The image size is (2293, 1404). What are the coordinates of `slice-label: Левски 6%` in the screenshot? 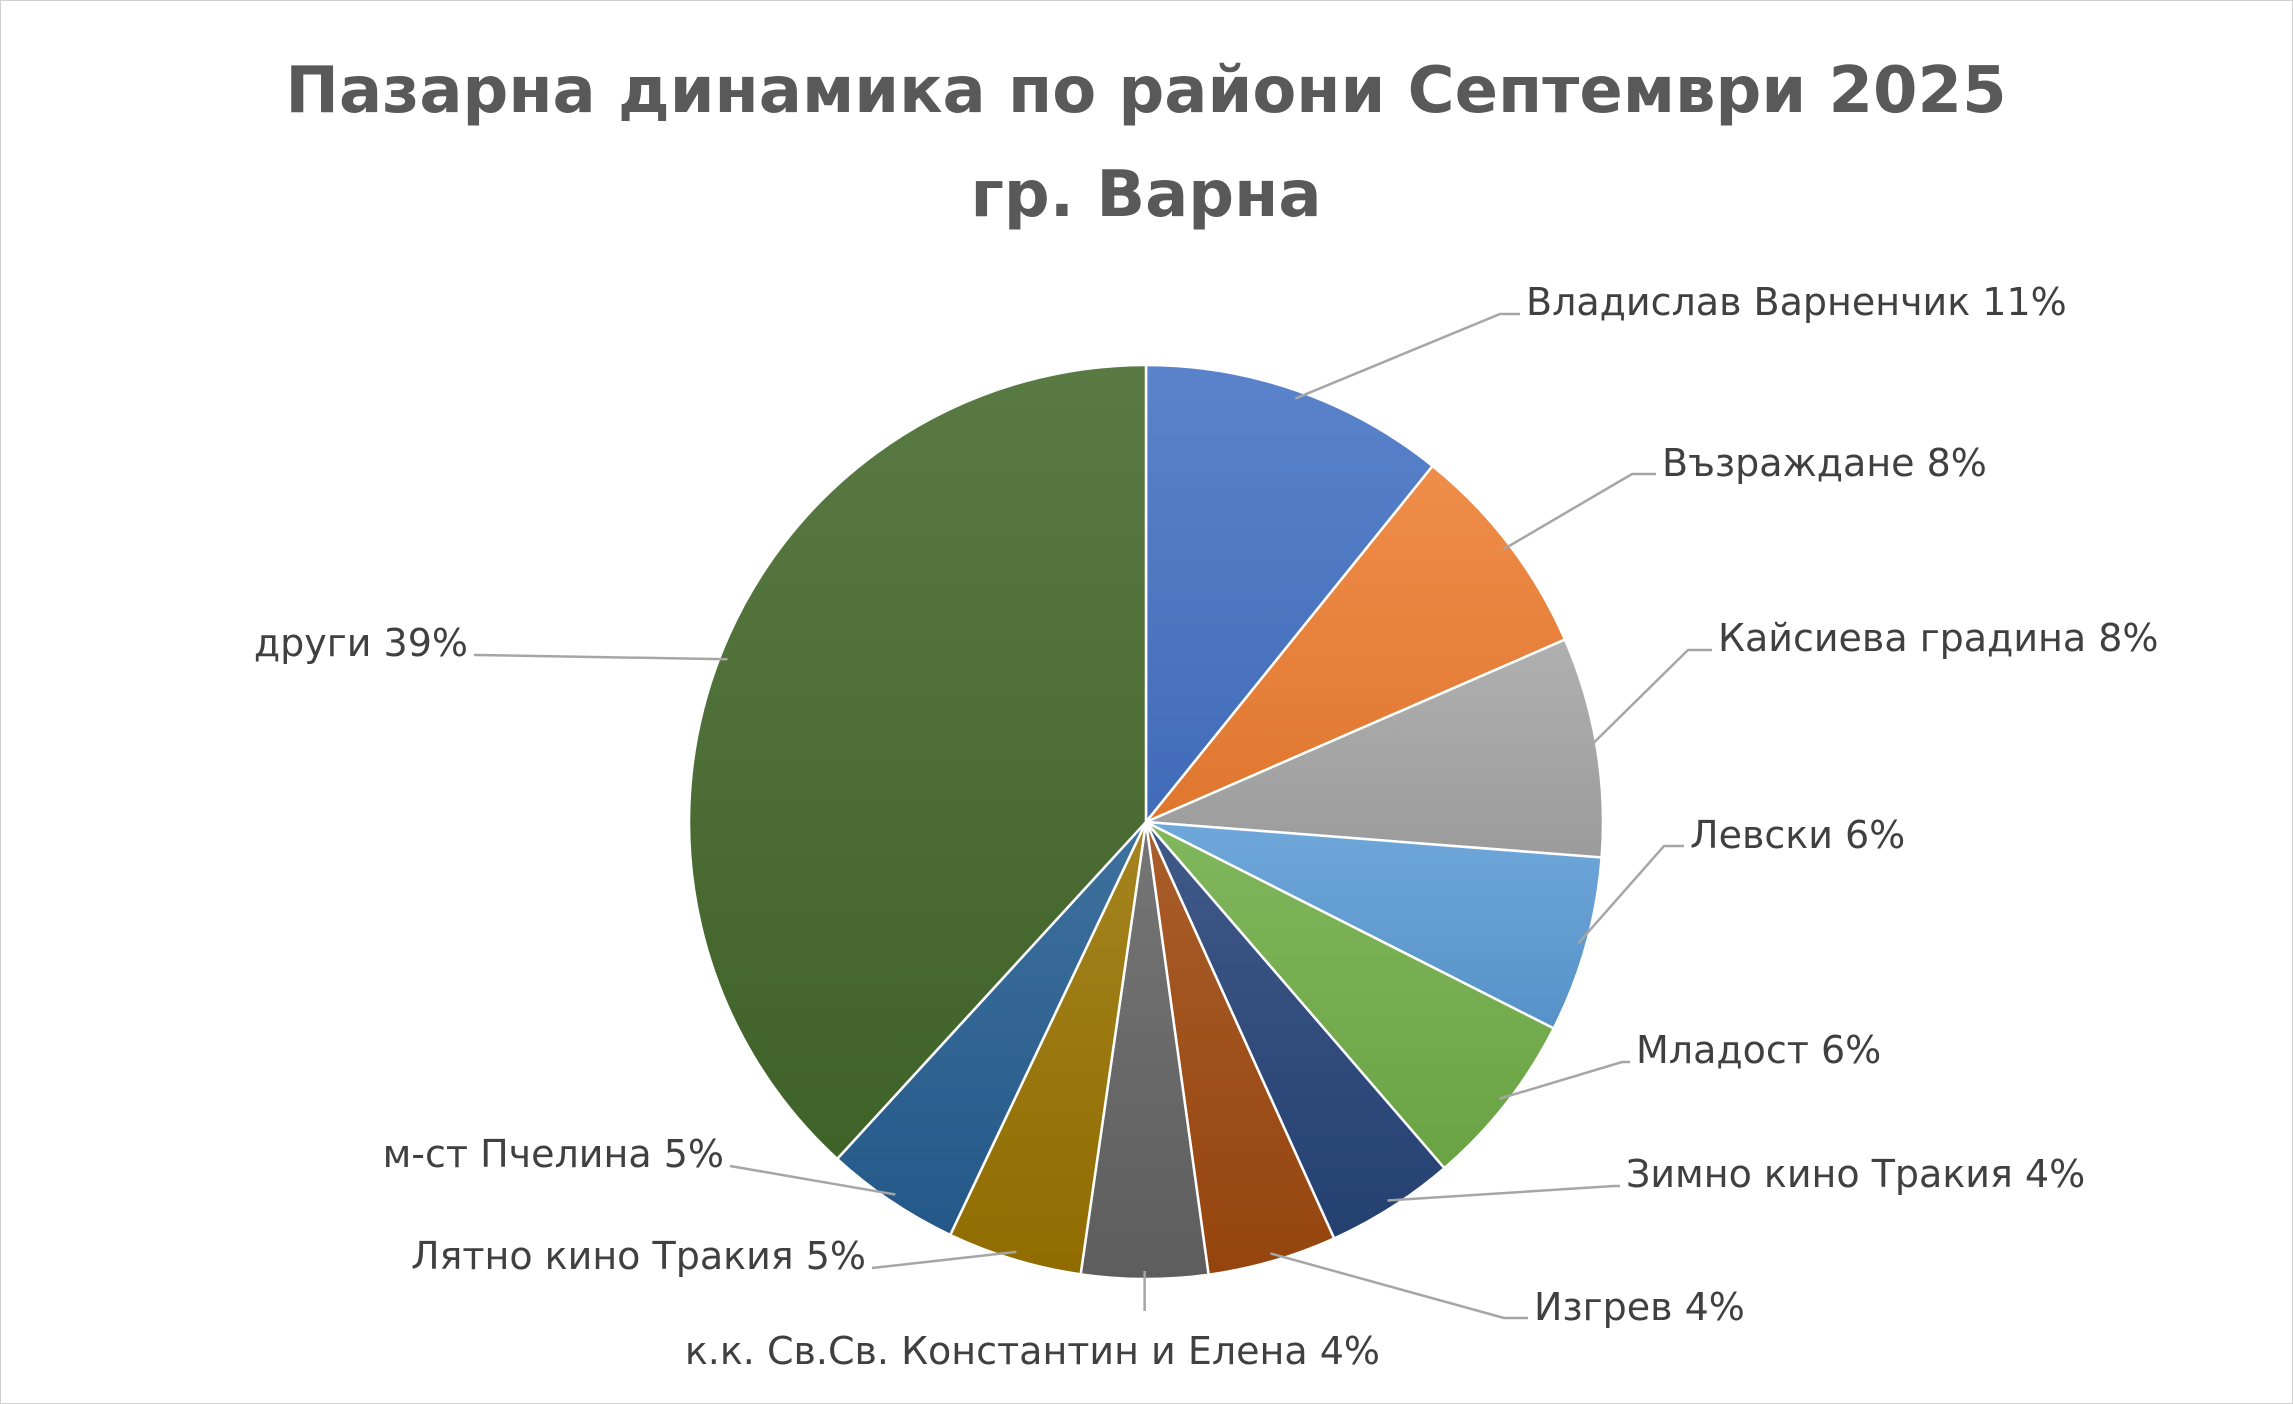 It's located at (1797, 835).